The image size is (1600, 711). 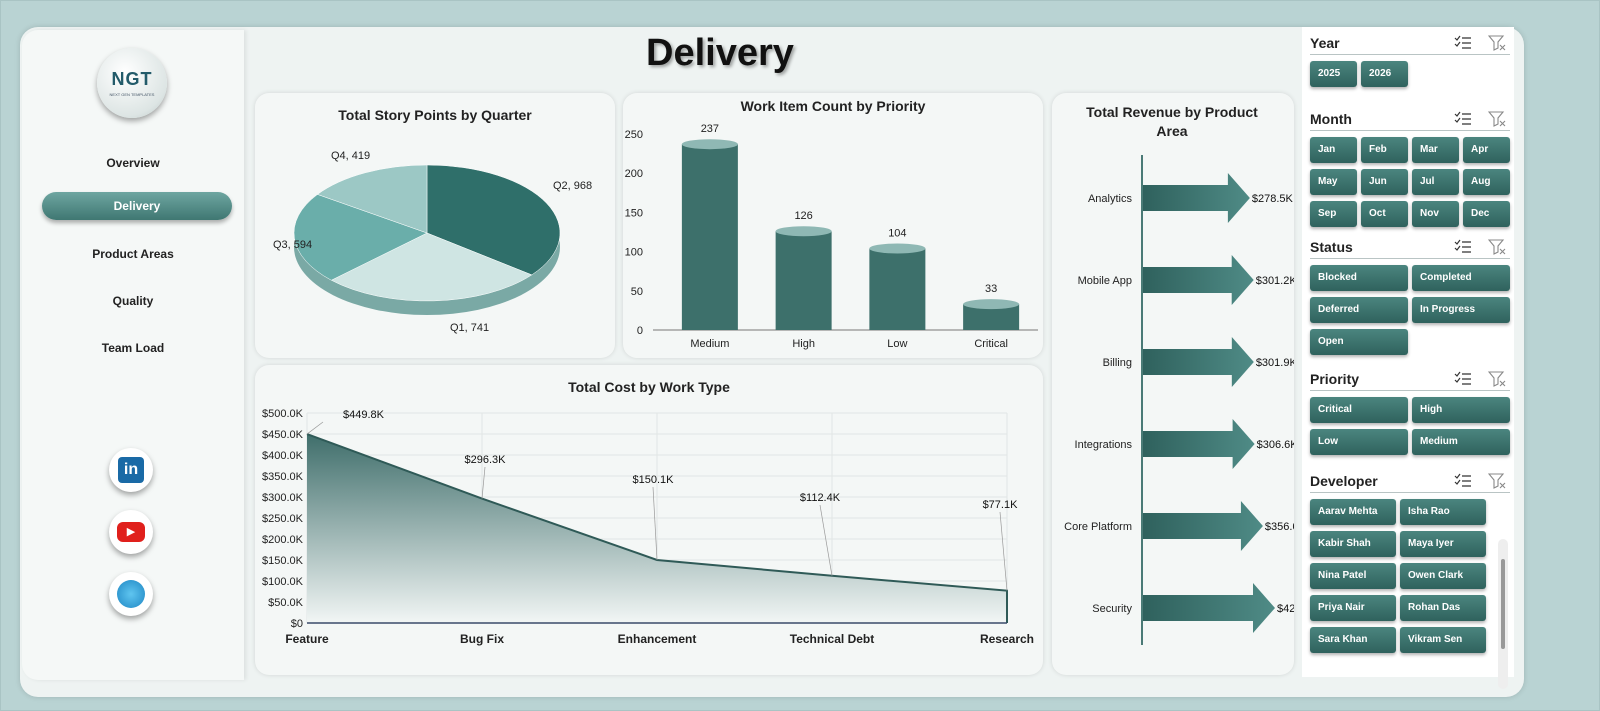 I want to click on y-tick-label: 100, so click(x=634, y=253).